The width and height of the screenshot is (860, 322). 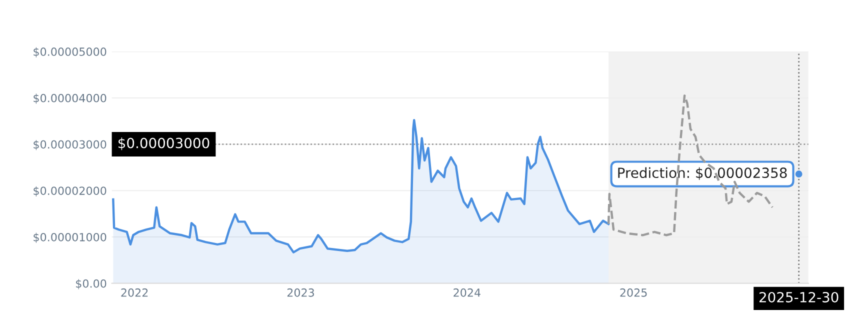 I want to click on ref-line-label: $0.00003000, so click(x=164, y=144).